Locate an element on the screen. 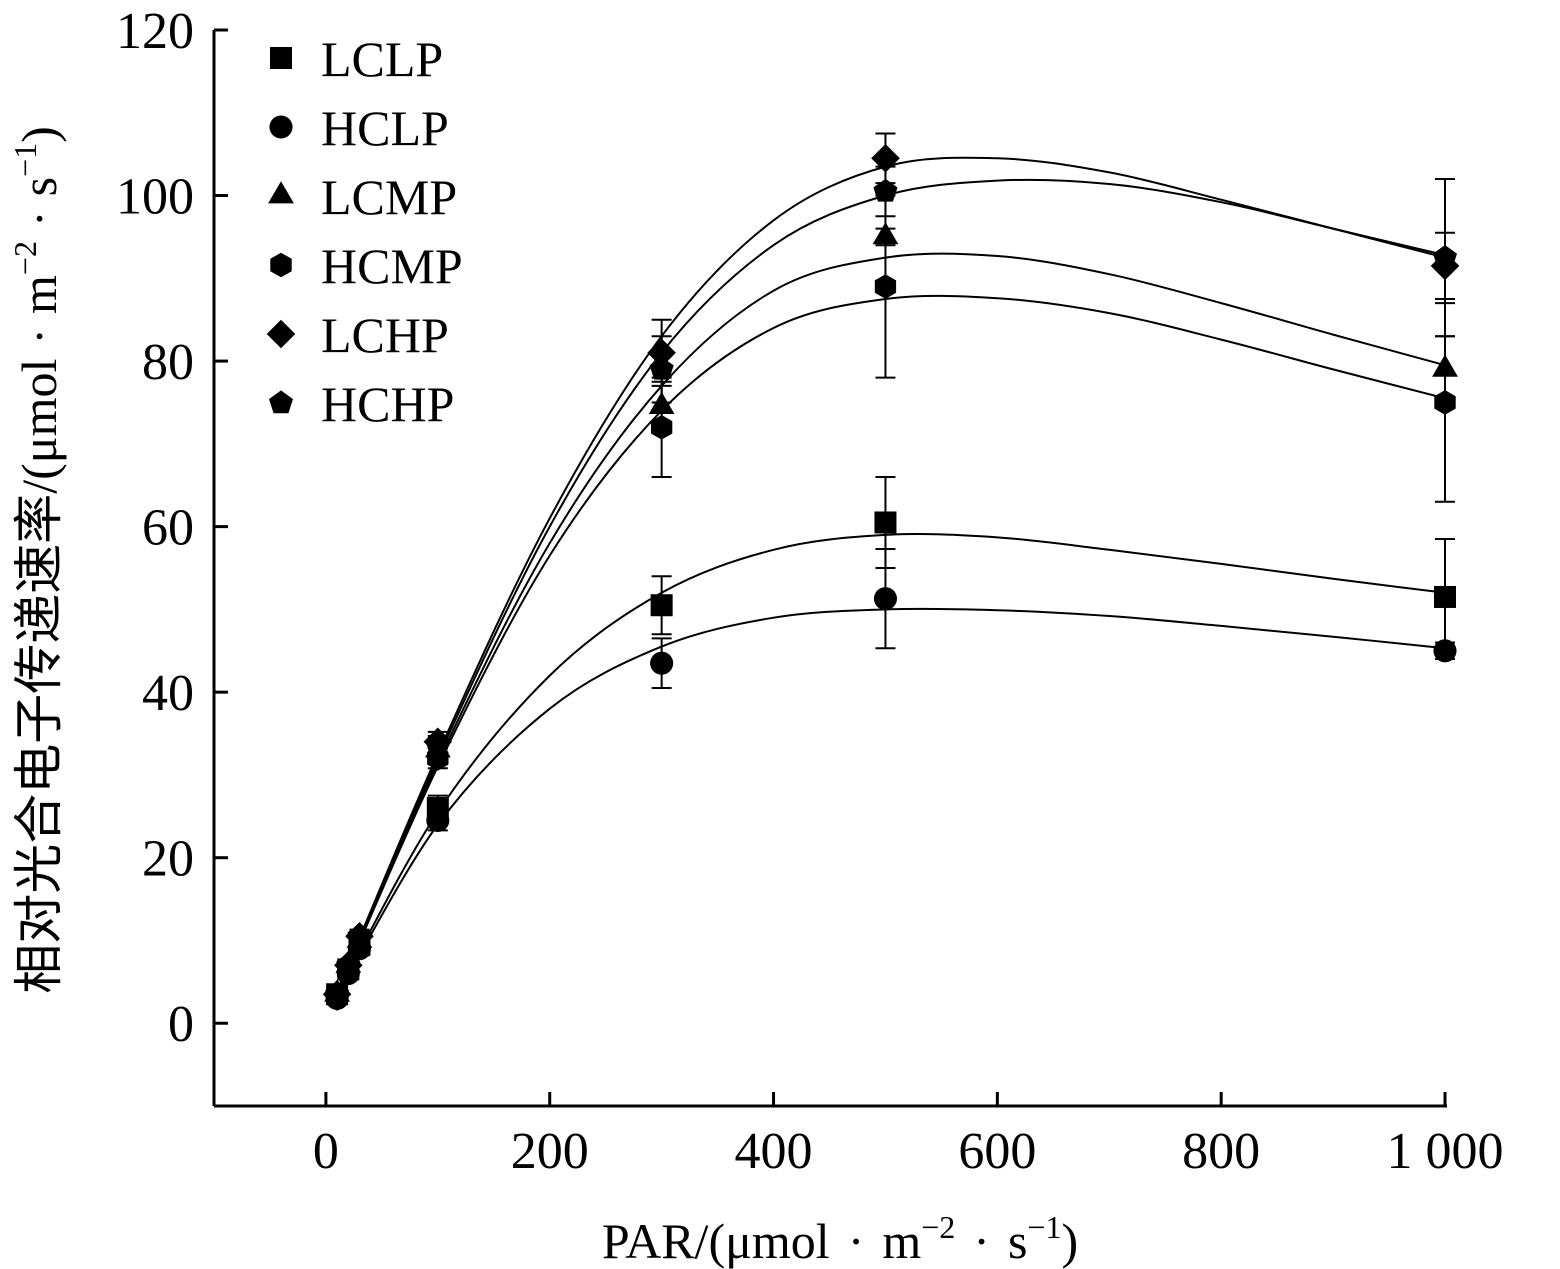  y-tick-label: 120 is located at coordinates (155, 31).